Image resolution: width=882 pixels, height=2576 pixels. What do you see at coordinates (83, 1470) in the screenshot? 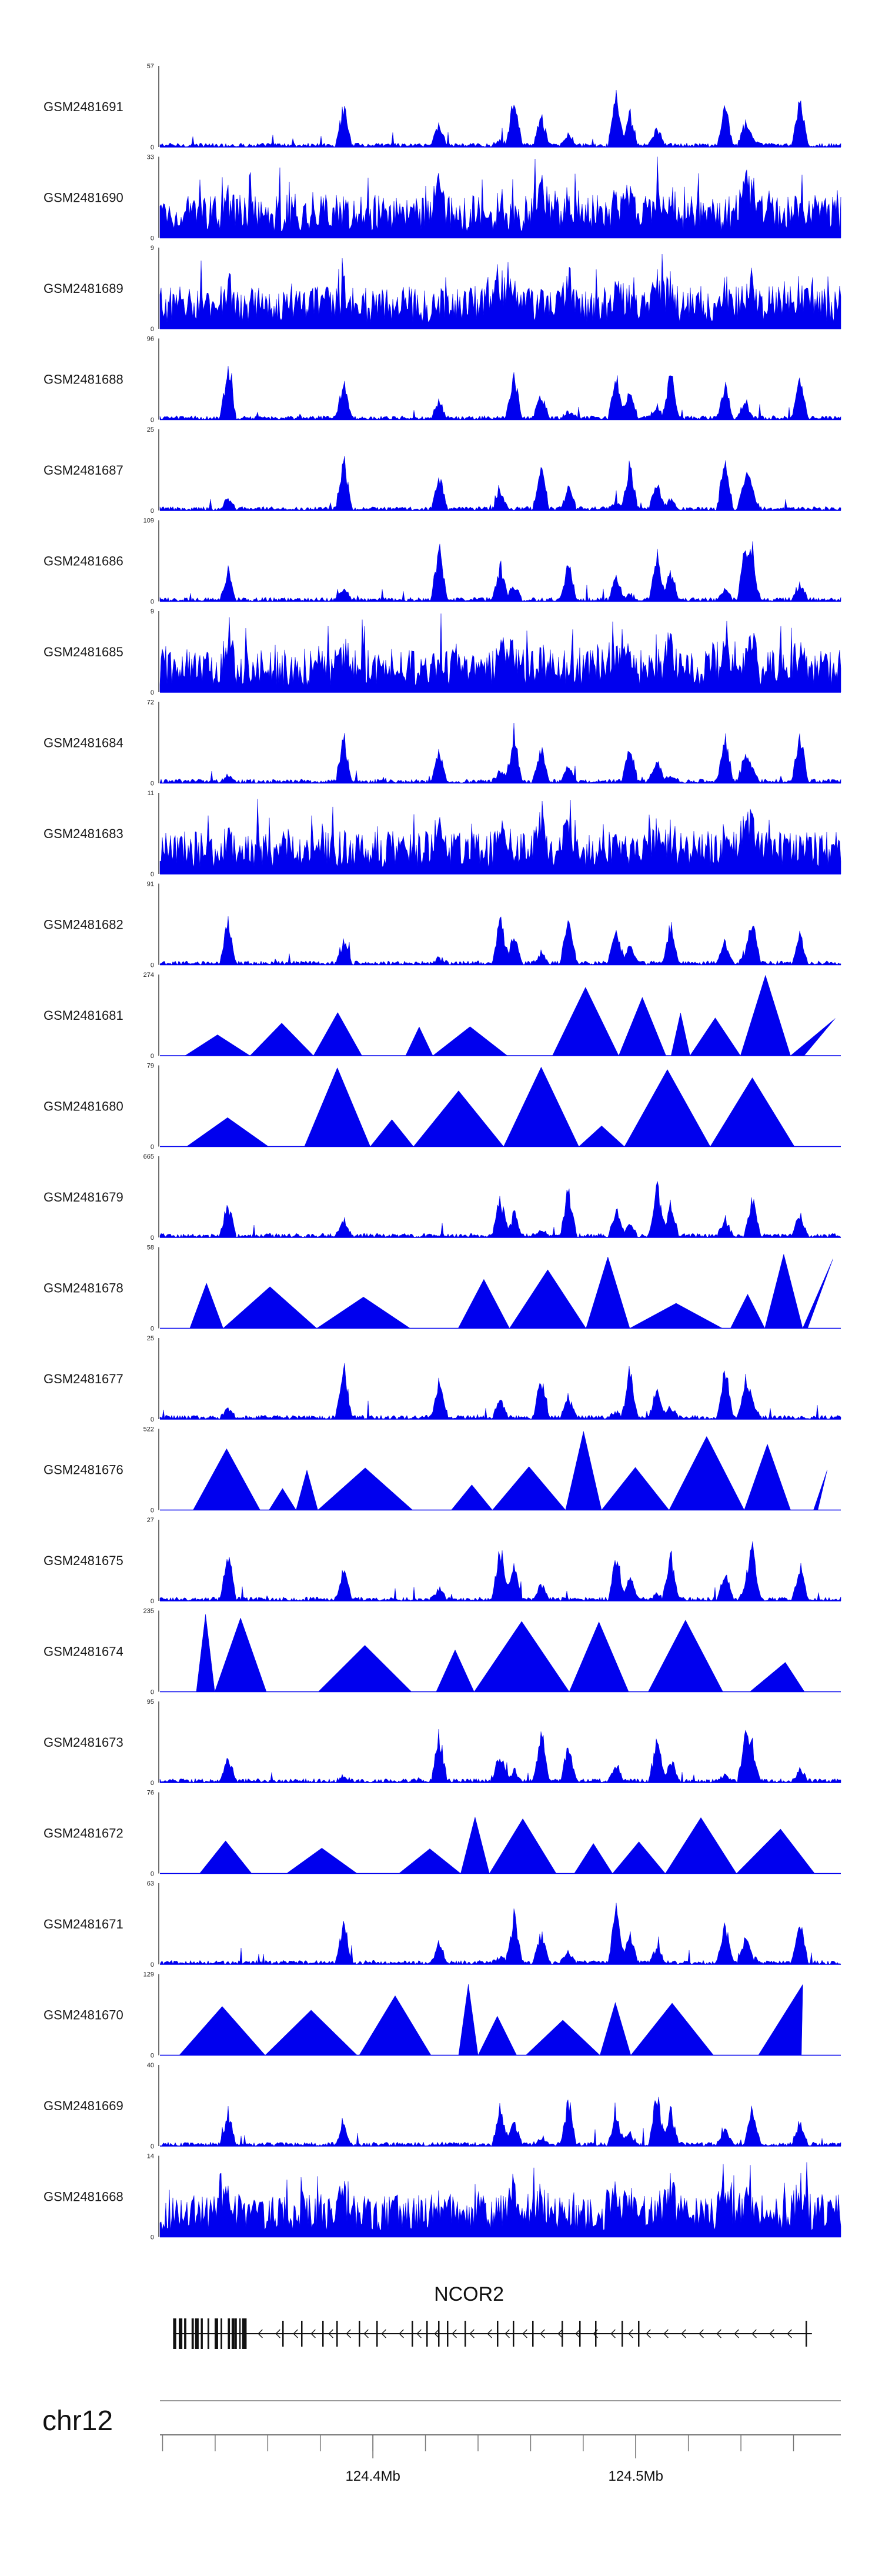
I see `track-label: GSM2481676` at bounding box center [83, 1470].